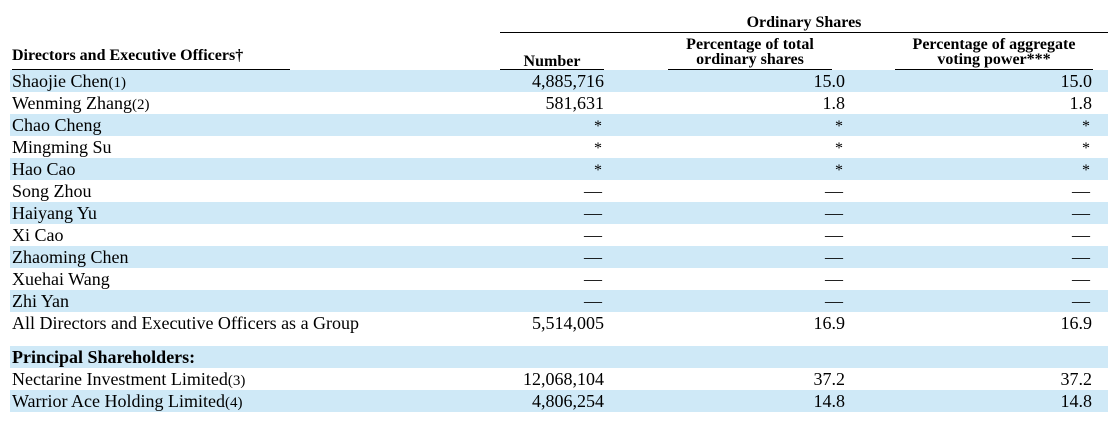 The image size is (1110, 424). Describe the element at coordinates (804, 32) in the screenshot. I see `group-title-rule` at that location.